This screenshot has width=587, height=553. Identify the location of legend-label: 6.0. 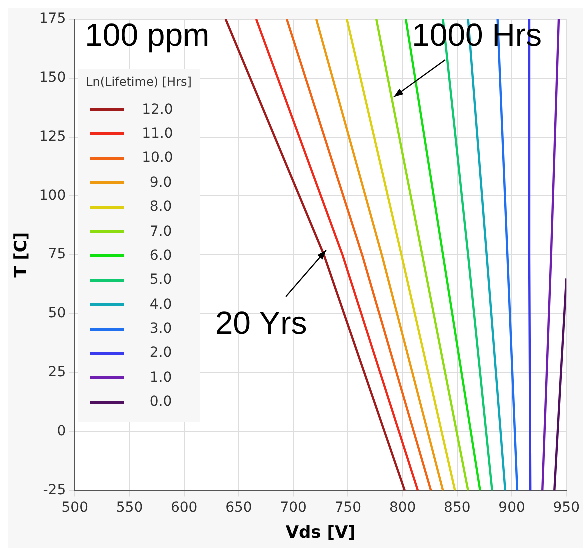
(160, 256).